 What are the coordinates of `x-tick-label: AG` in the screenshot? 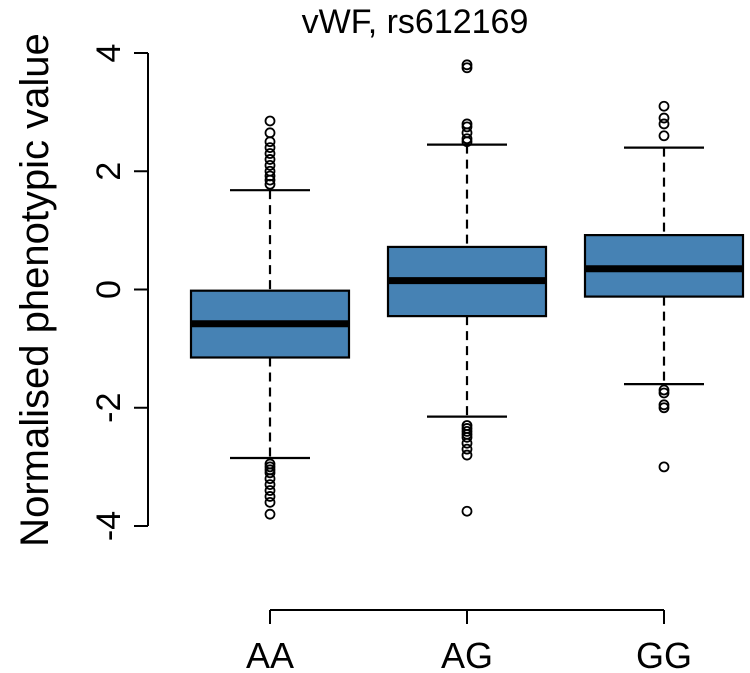 It's located at (467, 654).